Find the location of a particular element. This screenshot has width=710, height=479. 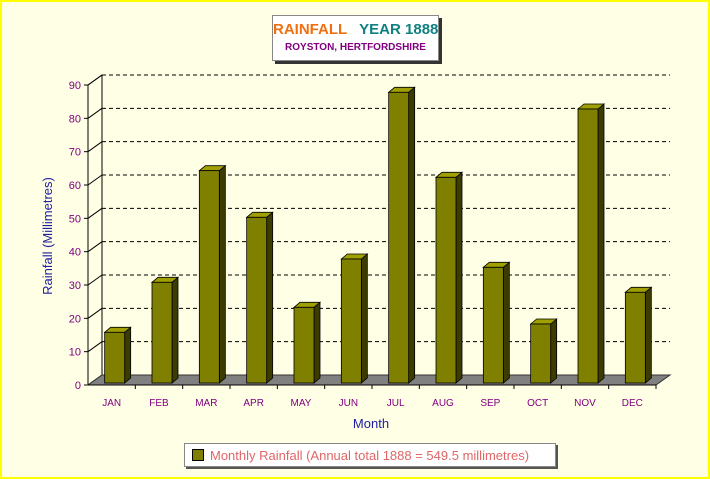

y-tick-label: 20 is located at coordinates (75, 319).